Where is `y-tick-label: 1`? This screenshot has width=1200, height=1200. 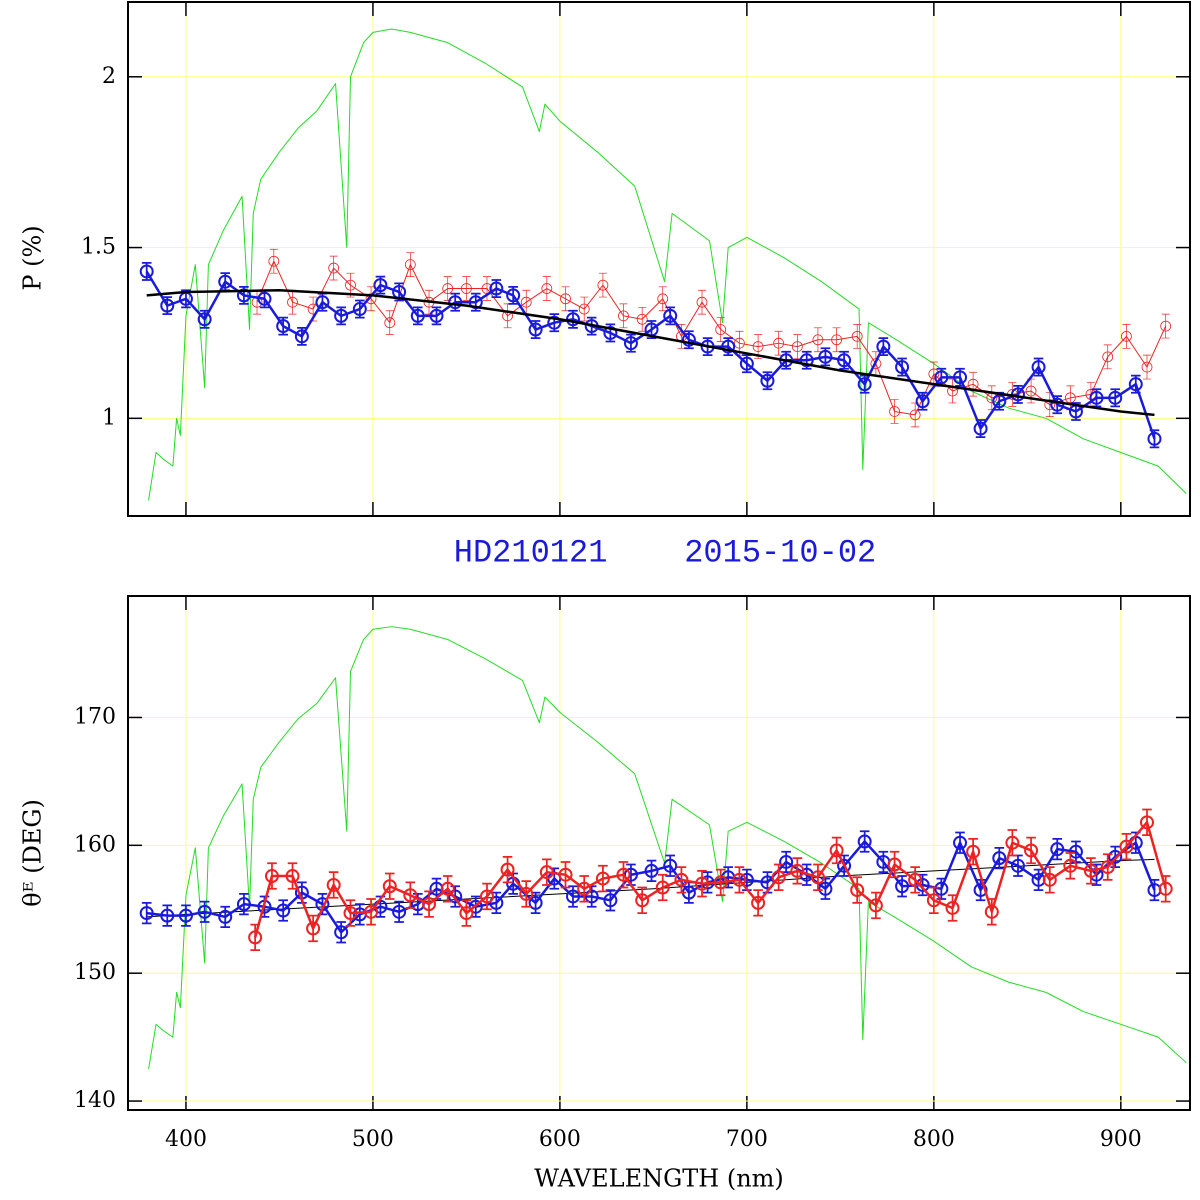 y-tick-label: 1 is located at coordinates (109, 417).